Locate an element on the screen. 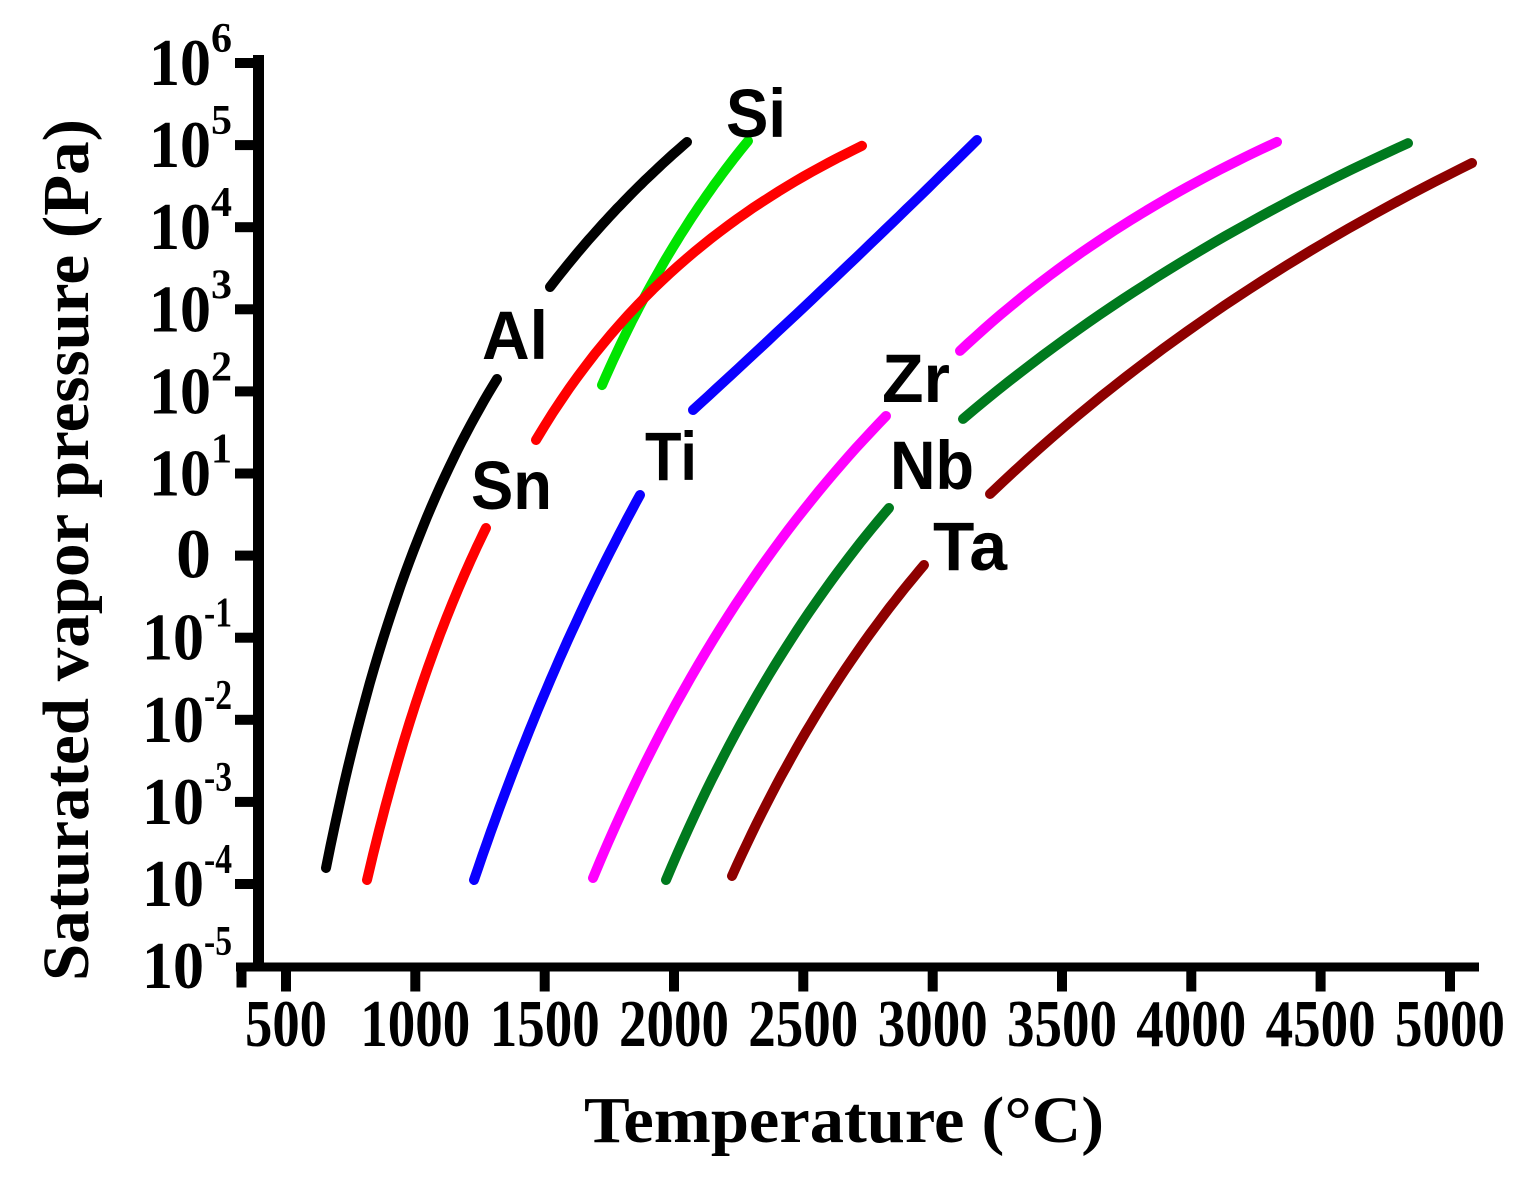  svg-text: -4 is located at coordinates (218, 860).